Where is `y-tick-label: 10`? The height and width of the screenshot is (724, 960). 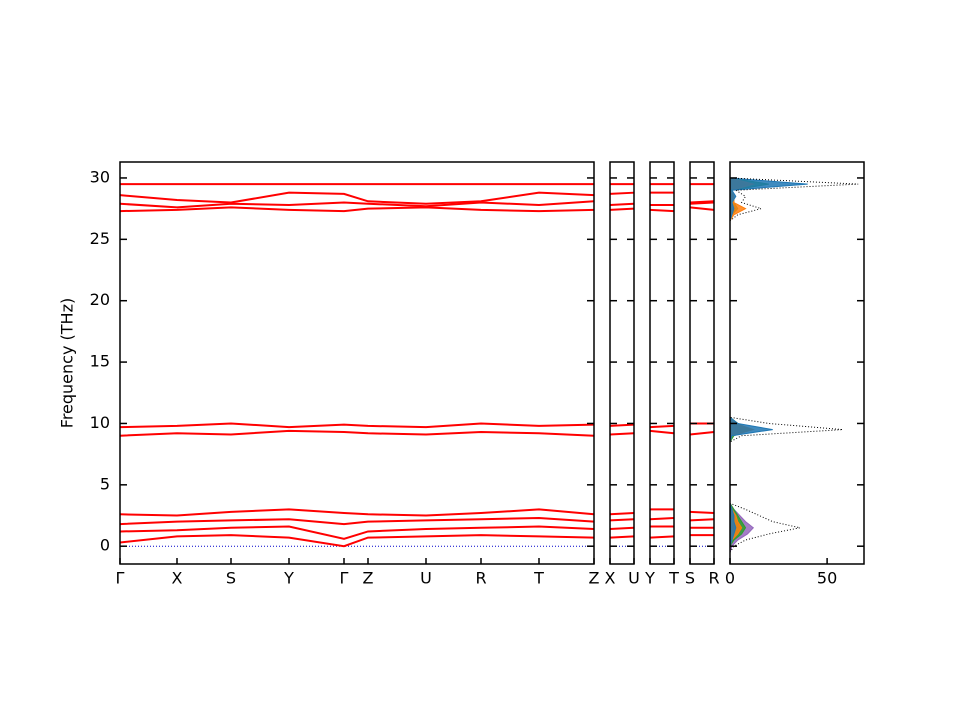
y-tick-label: 10 is located at coordinates (100, 422).